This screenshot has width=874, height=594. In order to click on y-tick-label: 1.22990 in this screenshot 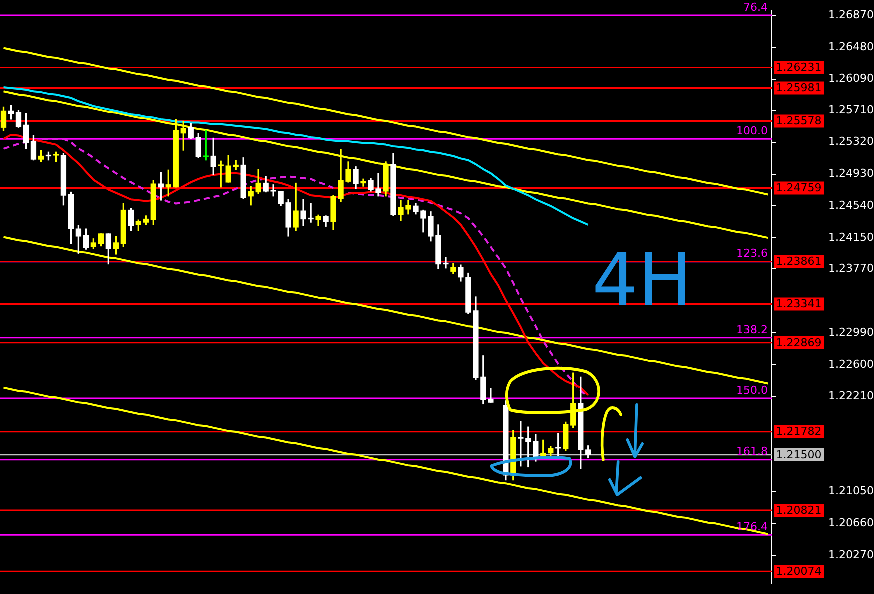, I will do `click(851, 332)`.